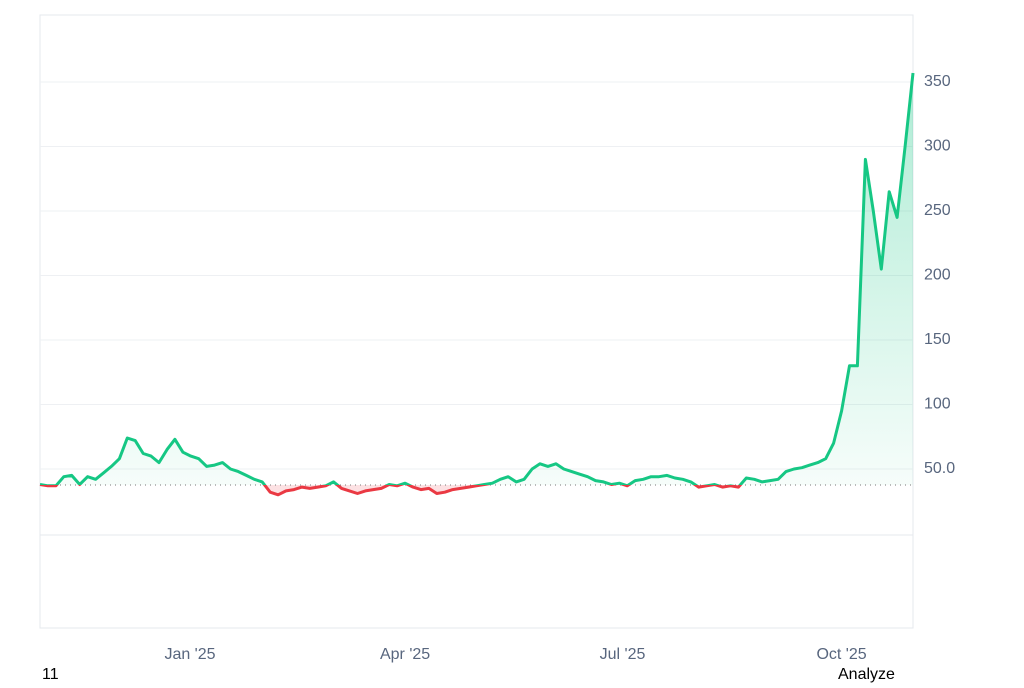 The height and width of the screenshot is (688, 1024). What do you see at coordinates (189, 654) in the screenshot?
I see `x-tick-label: Jan '25` at bounding box center [189, 654].